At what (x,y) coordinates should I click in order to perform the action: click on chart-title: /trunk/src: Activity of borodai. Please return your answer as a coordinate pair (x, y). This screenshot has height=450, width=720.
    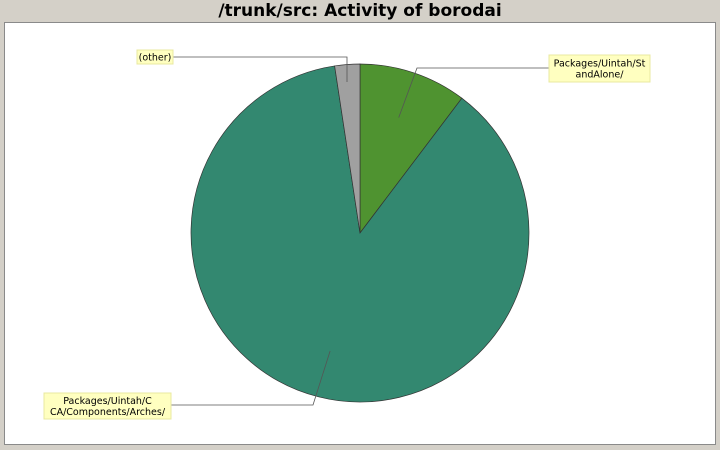
    Looking at the image, I should click on (360, 11).